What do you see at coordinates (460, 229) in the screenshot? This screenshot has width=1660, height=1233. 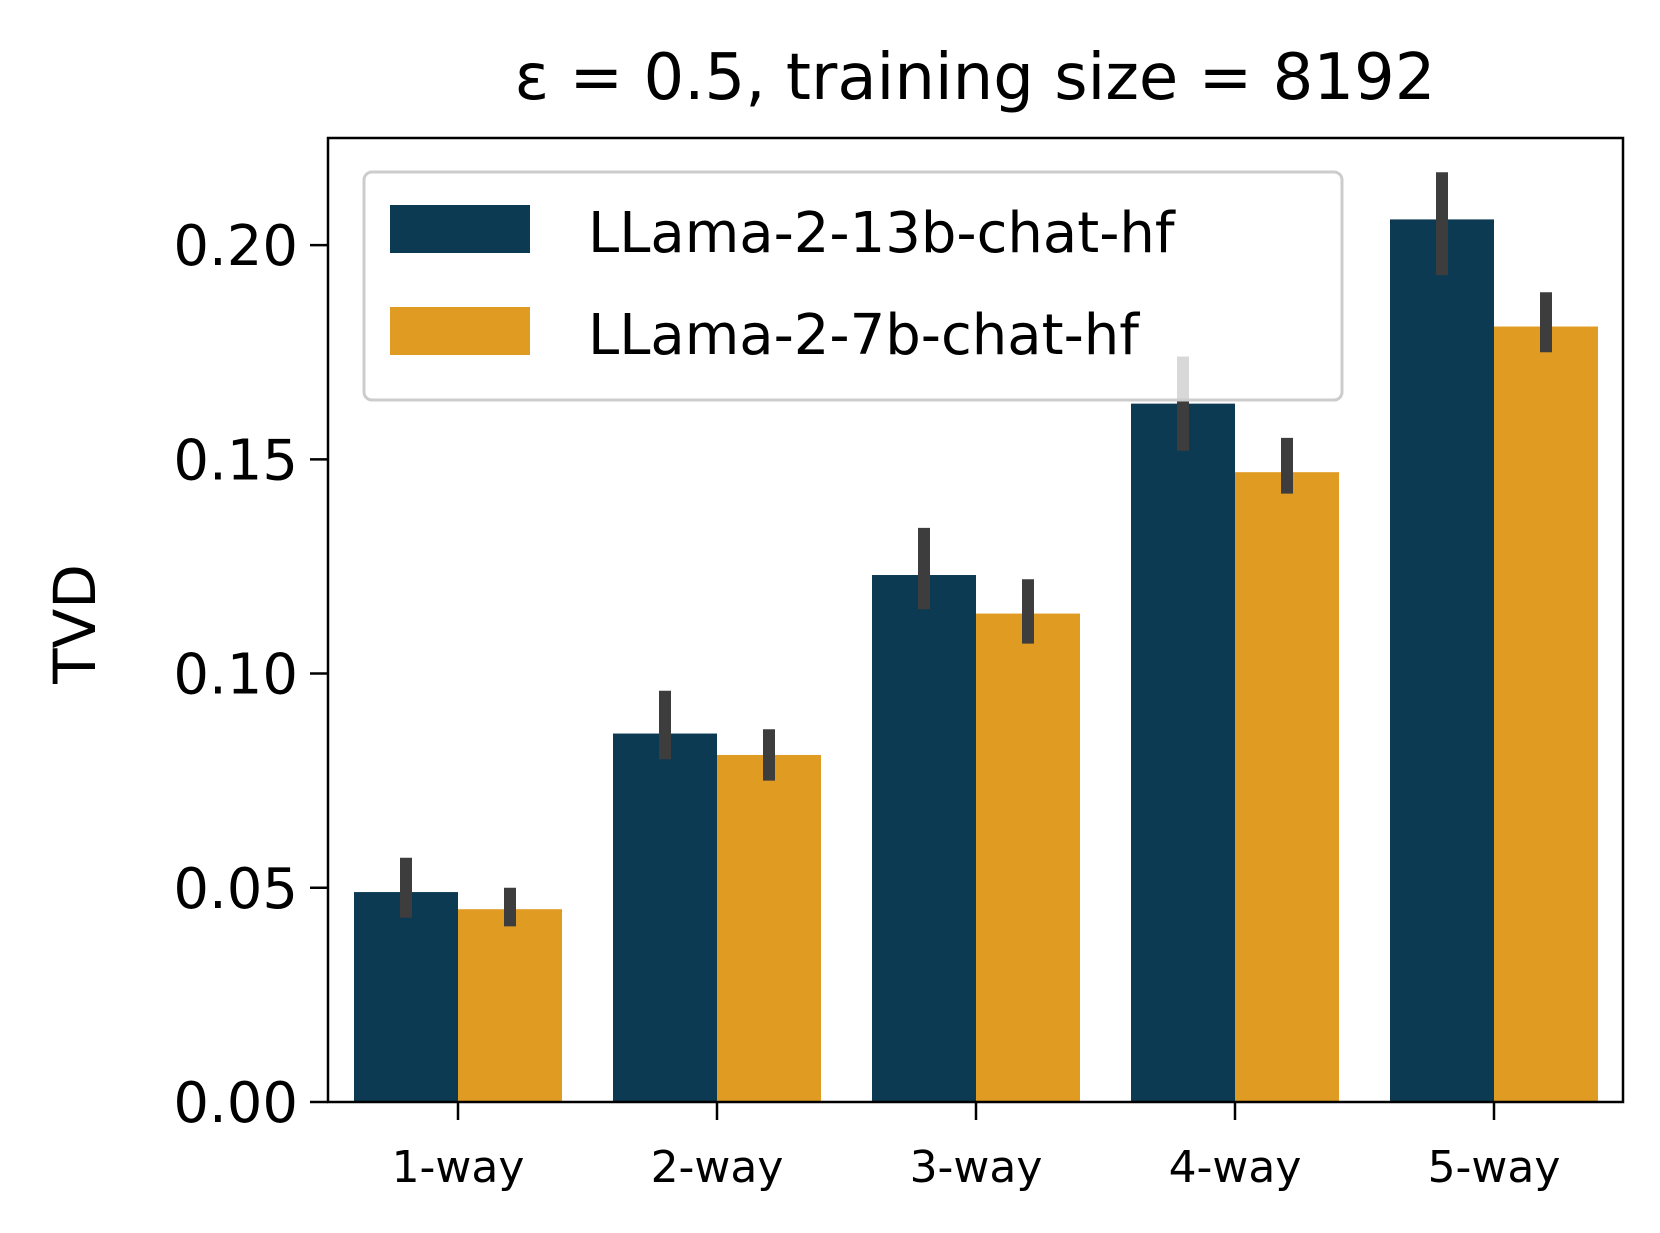 I see `legend-swatch-llama-13b` at bounding box center [460, 229].